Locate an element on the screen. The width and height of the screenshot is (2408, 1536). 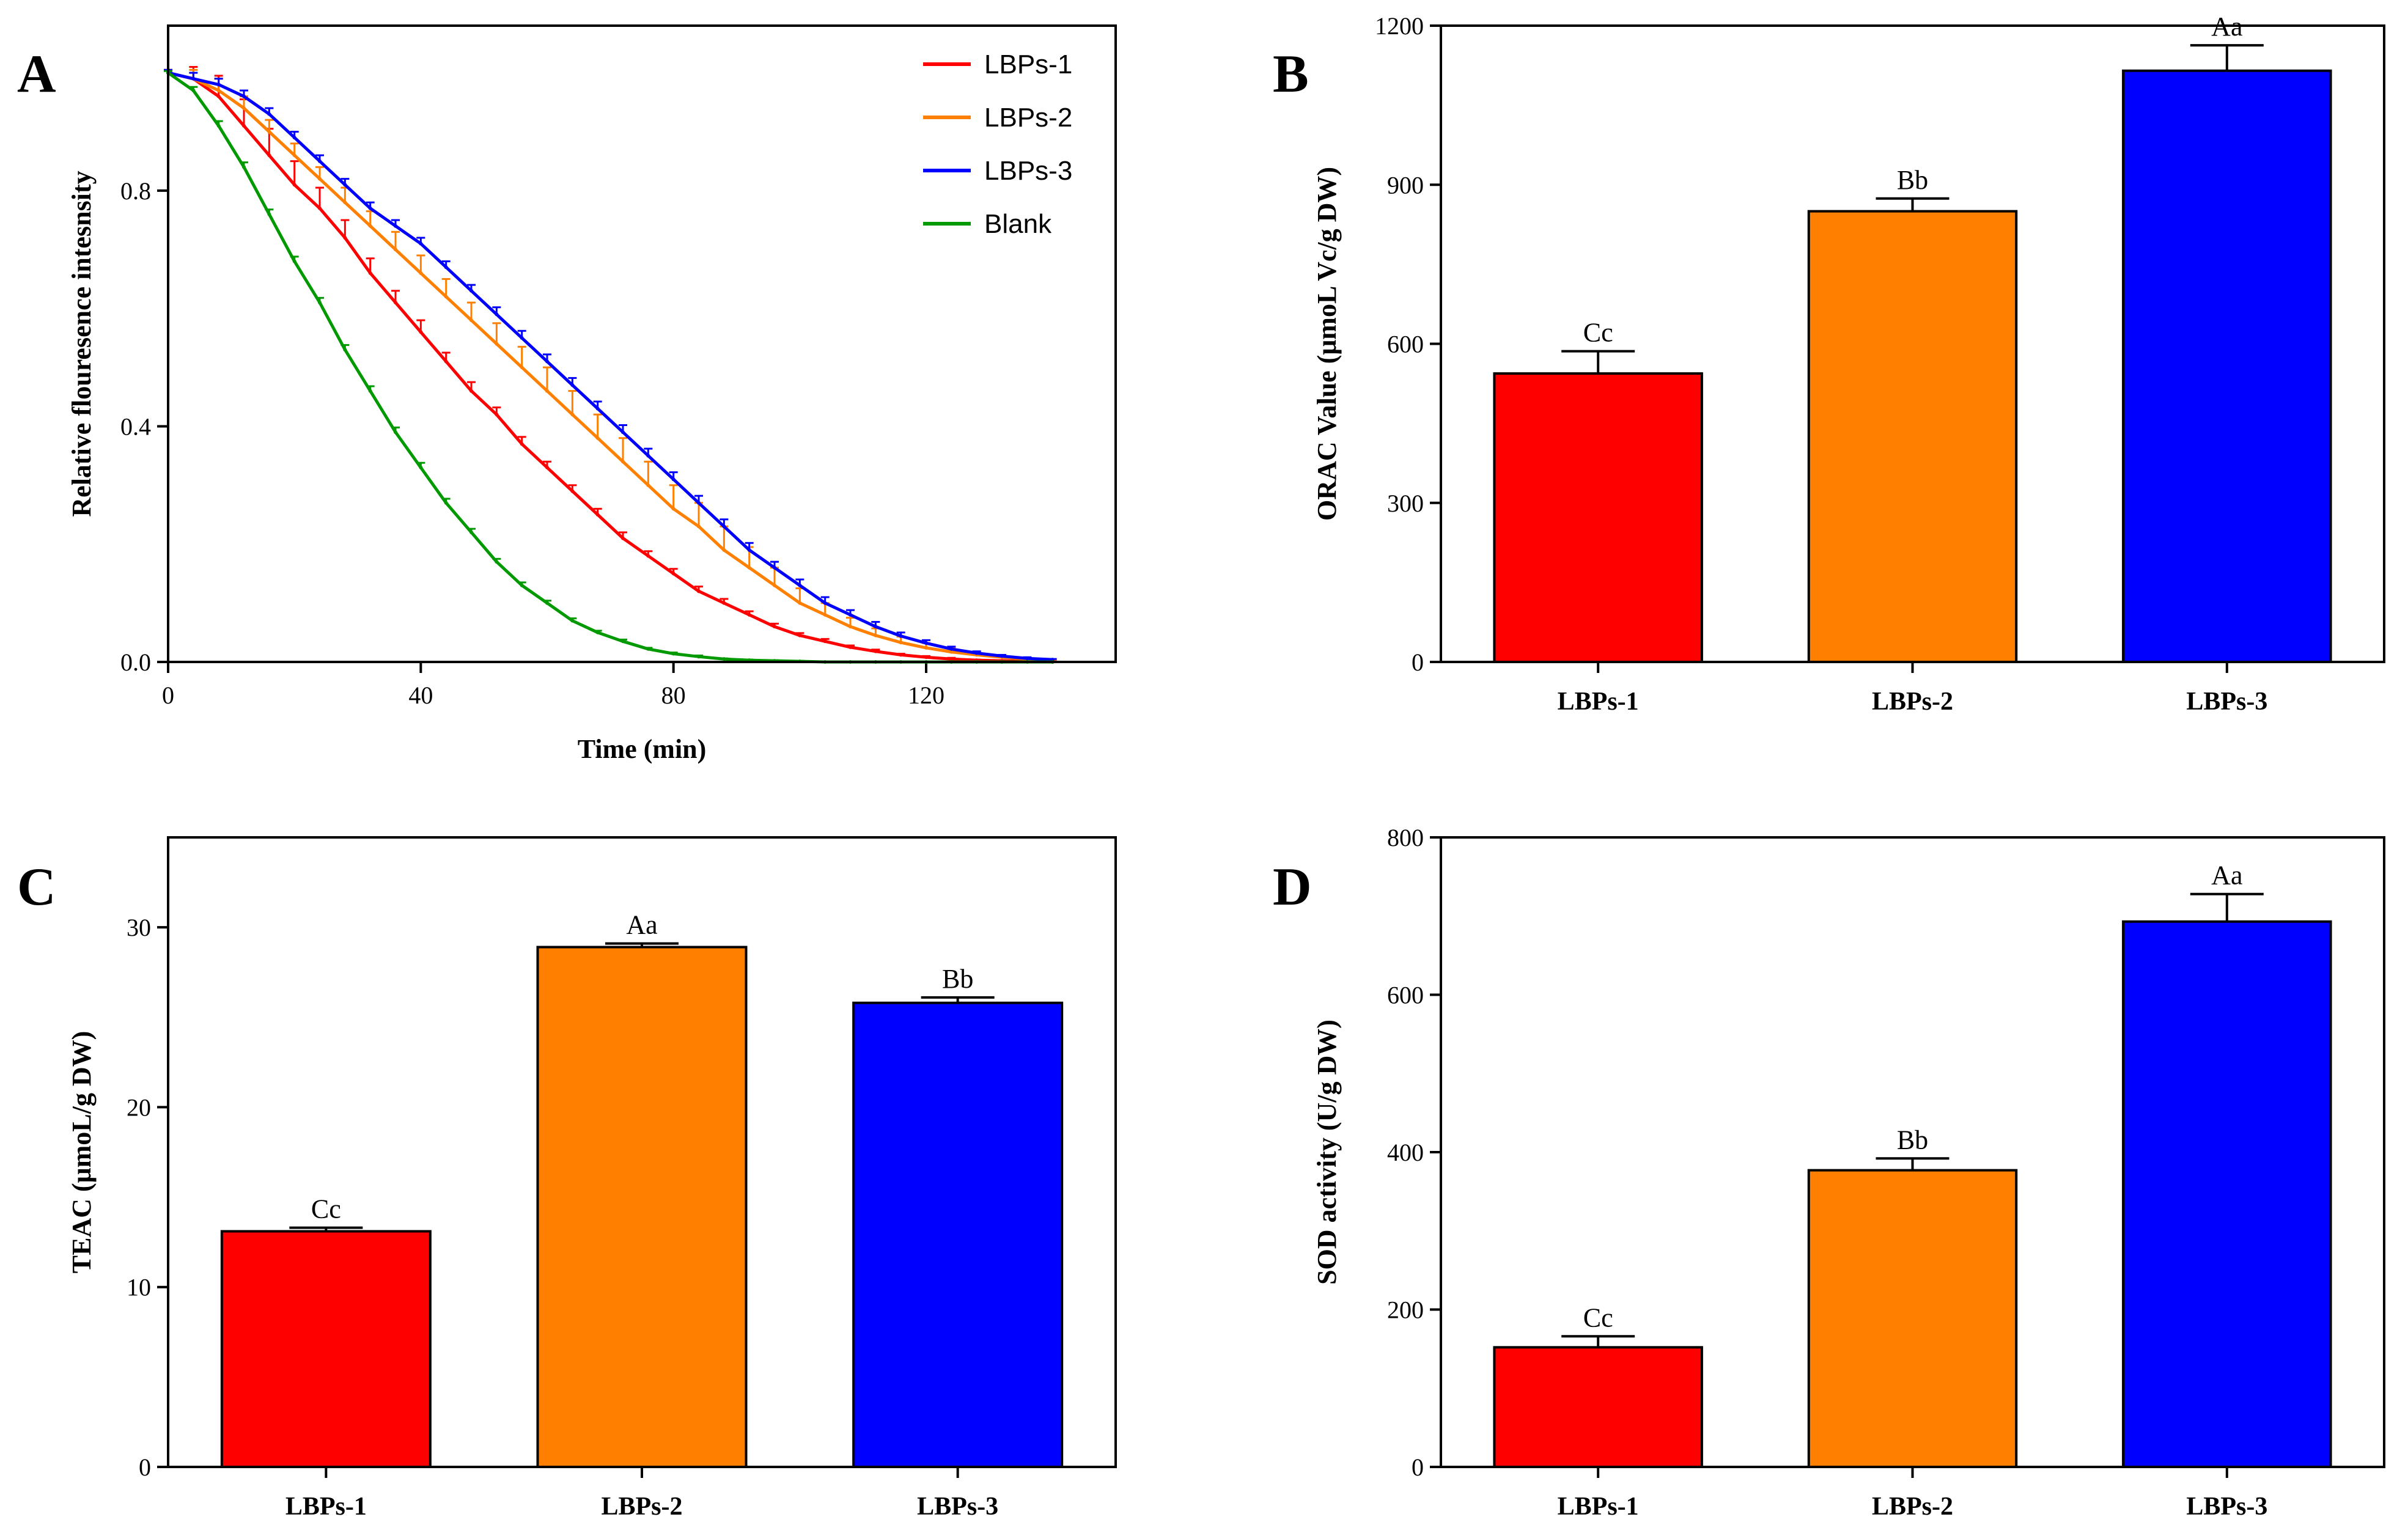
x-tick-label: 80 is located at coordinates (673, 695).